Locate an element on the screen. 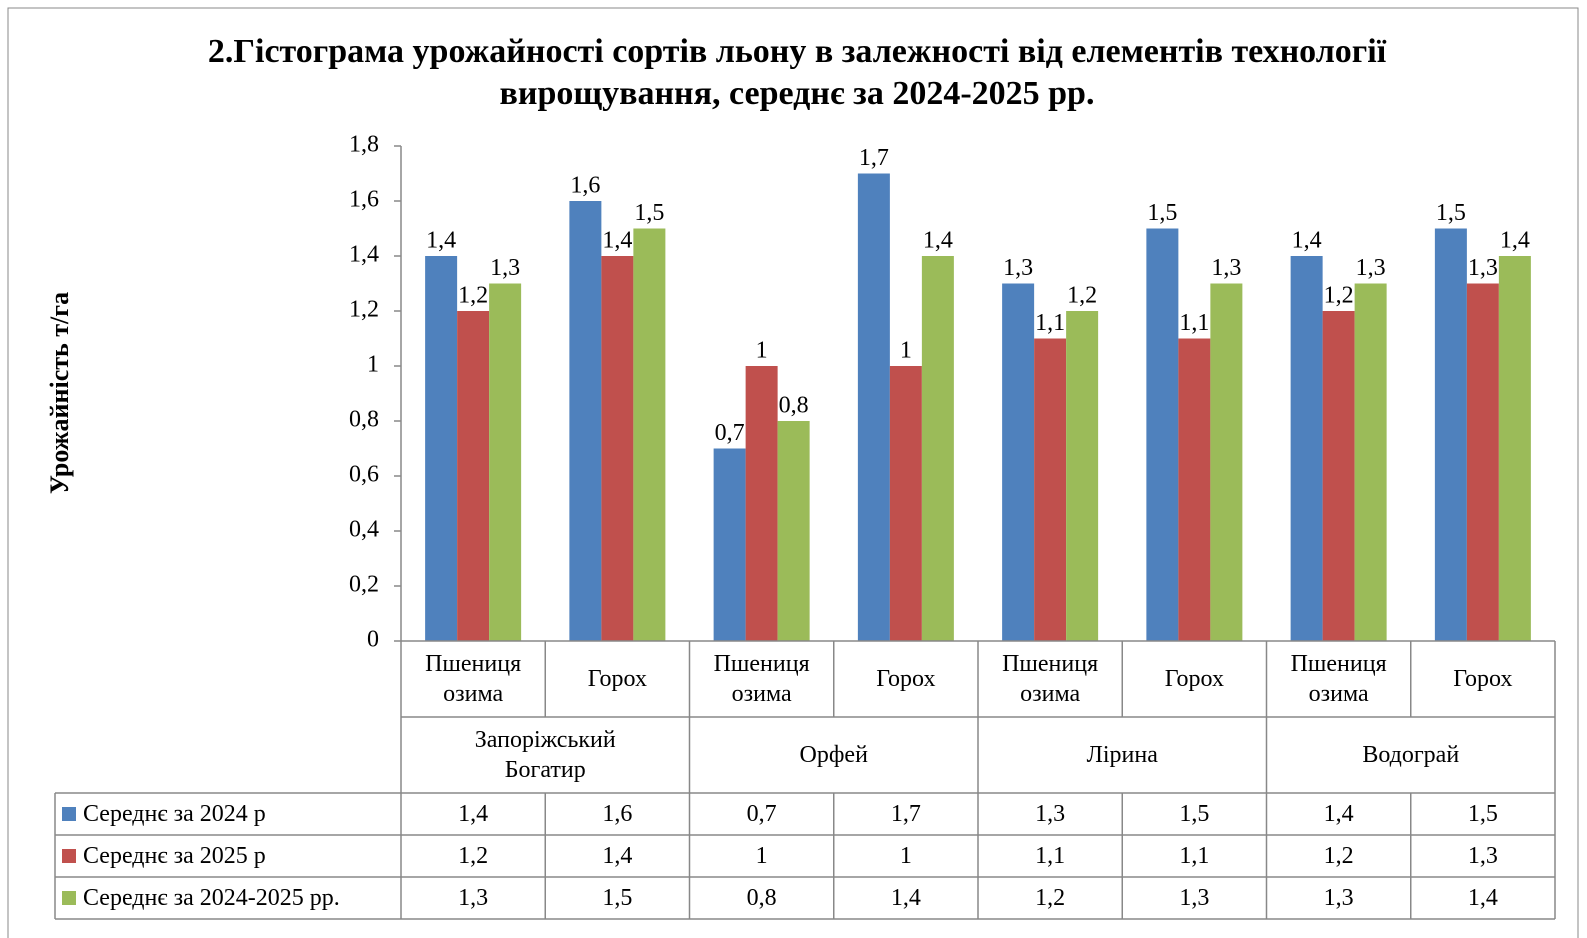 This screenshot has width=1587, height=938. y-tick-label: 0 is located at coordinates (373, 640).